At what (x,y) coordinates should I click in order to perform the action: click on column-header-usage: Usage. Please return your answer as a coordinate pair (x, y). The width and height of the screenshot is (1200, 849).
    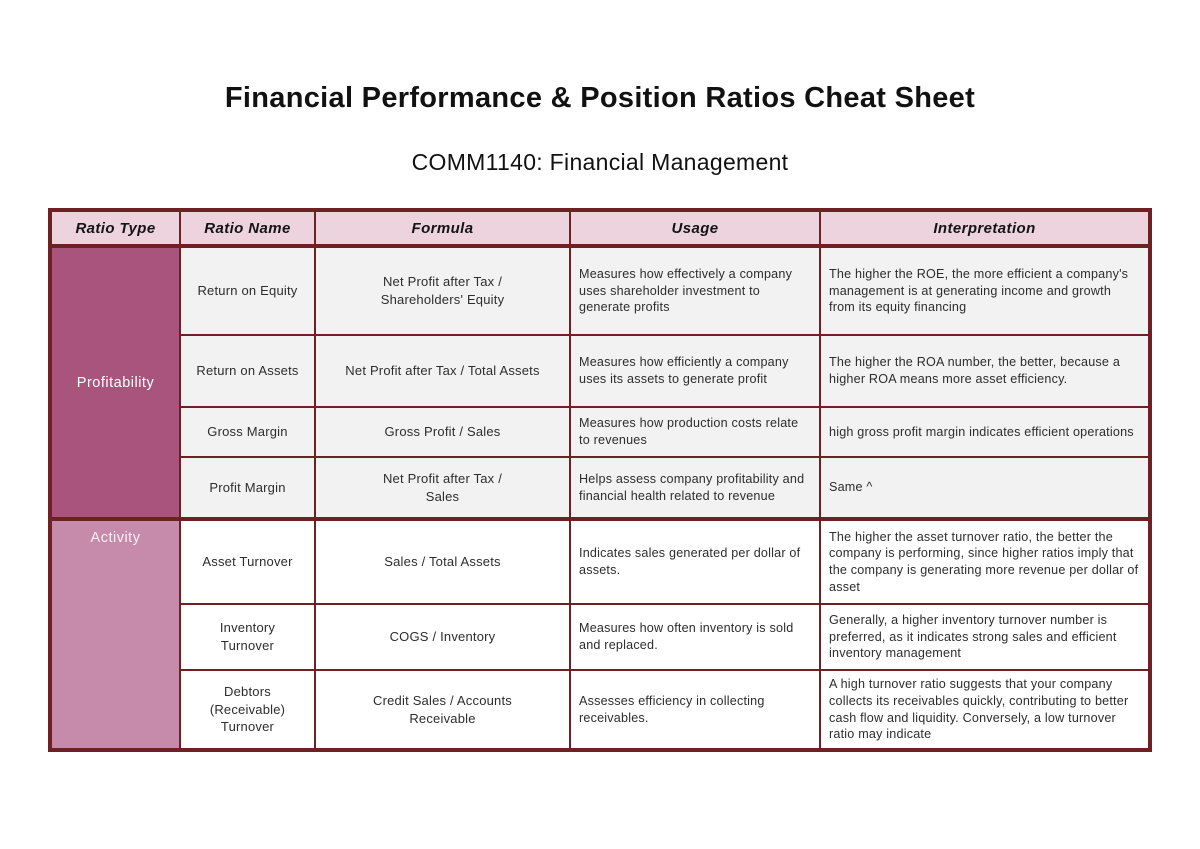
    Looking at the image, I should click on (695, 228).